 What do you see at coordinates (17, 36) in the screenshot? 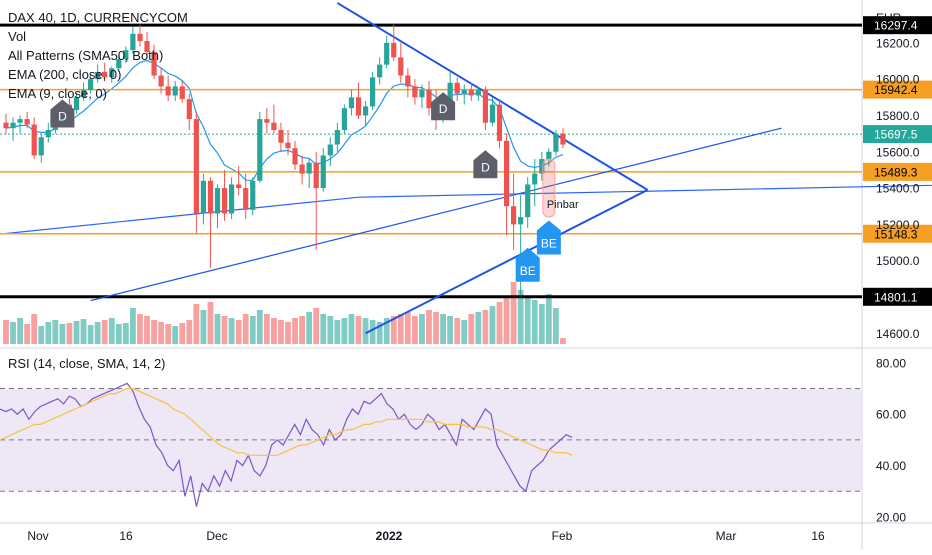
I see `indicator-volume: Vol` at bounding box center [17, 36].